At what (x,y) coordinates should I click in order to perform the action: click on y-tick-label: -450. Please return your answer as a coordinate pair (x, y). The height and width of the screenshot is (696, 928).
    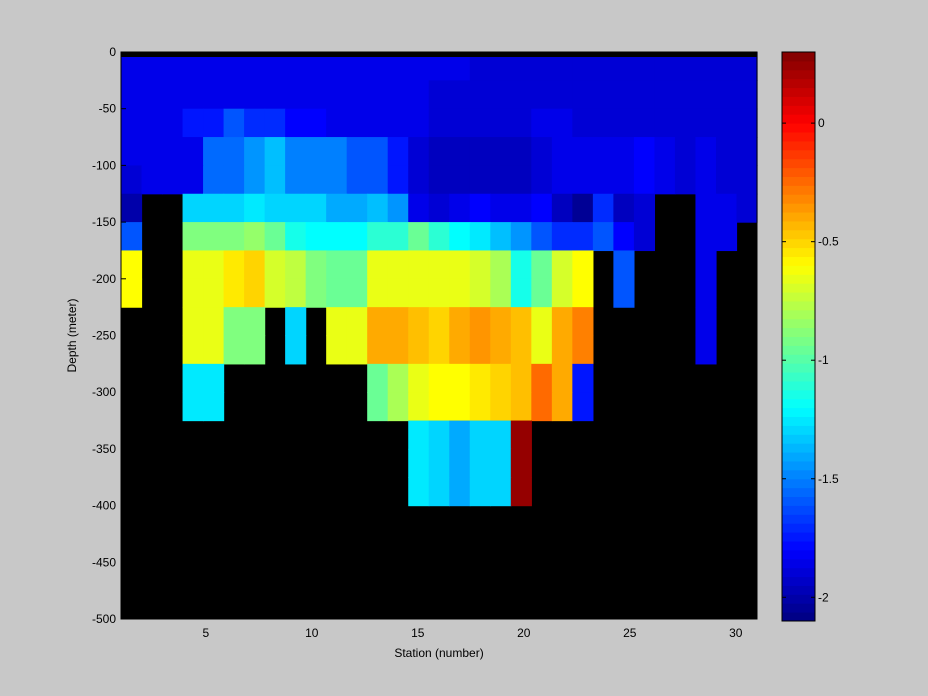
    Looking at the image, I should click on (104, 562).